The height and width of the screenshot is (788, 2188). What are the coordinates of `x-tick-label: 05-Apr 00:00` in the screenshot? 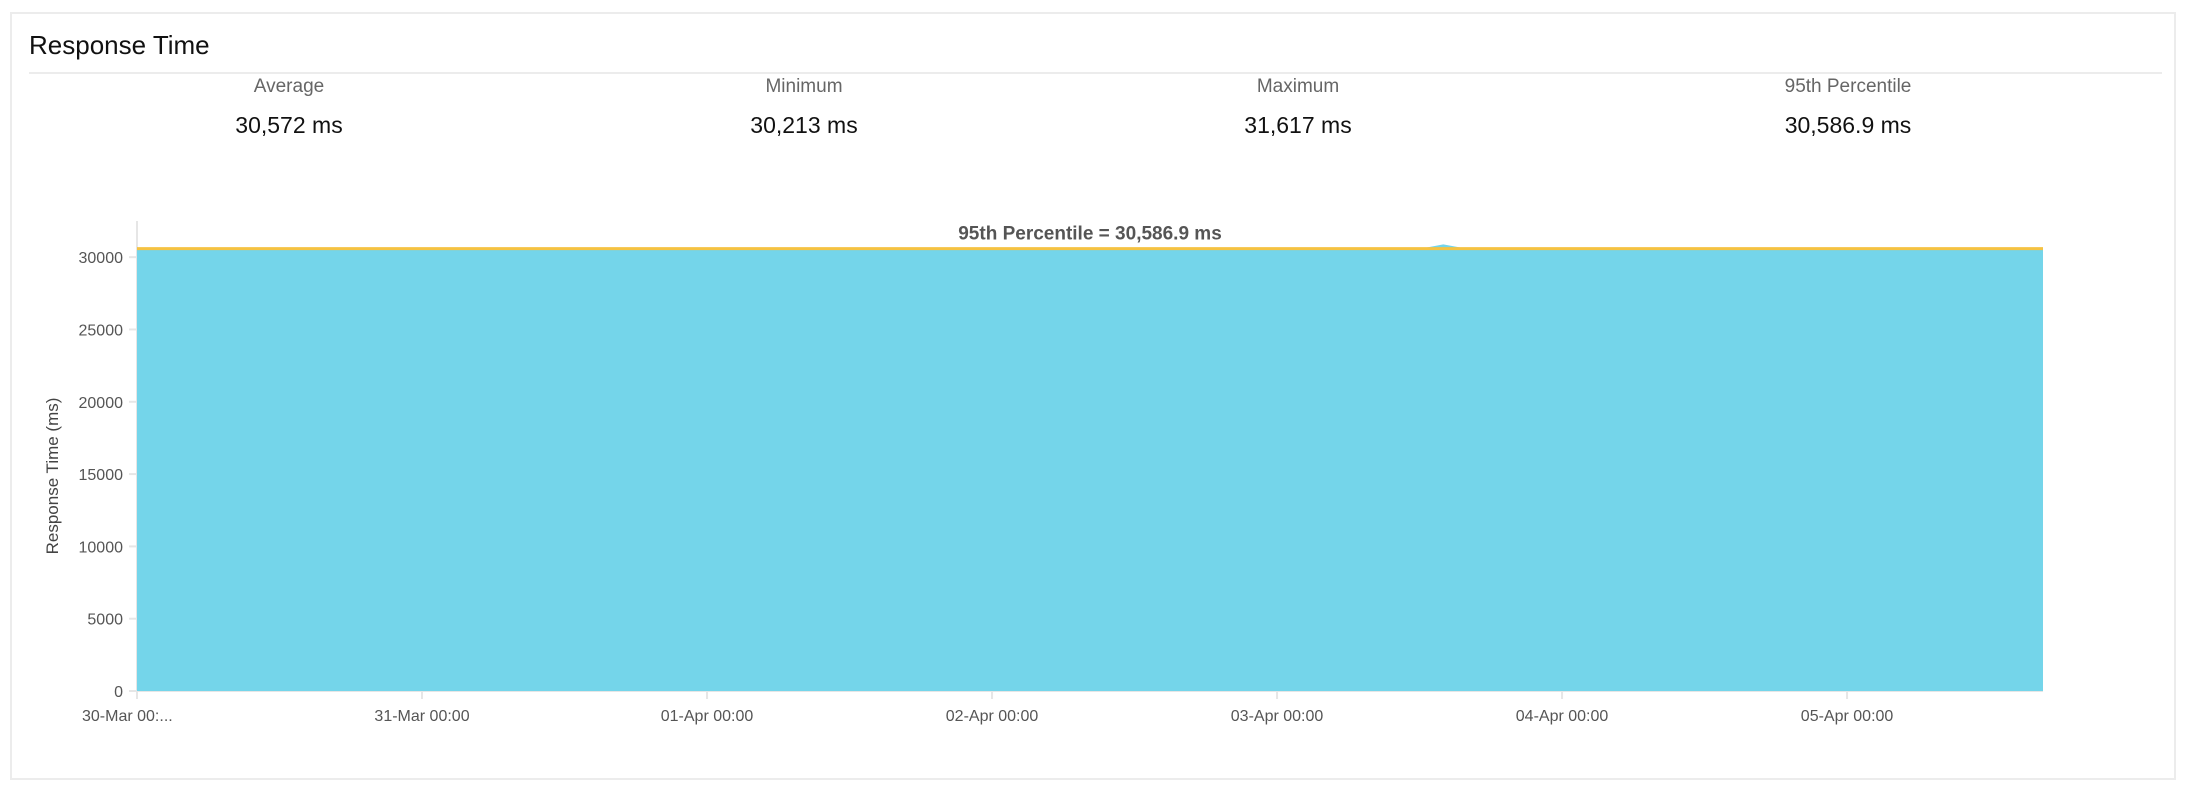 It's located at (1847, 716).